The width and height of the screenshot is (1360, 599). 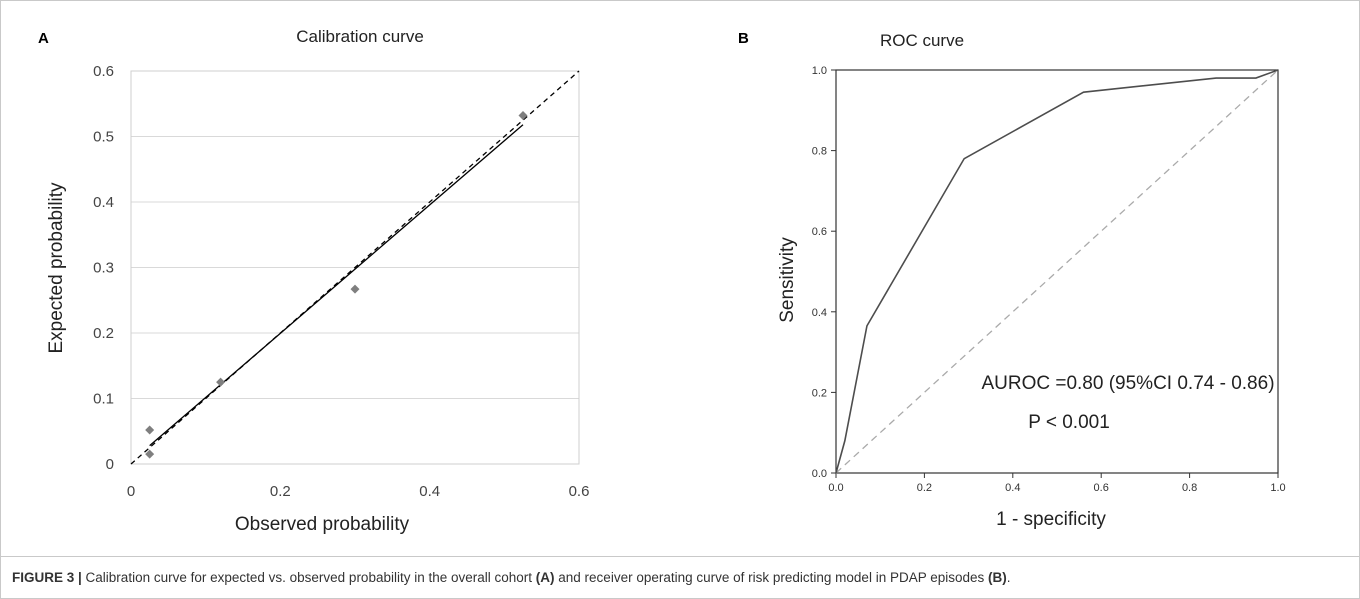 I want to click on panel-b-annotation-p: P < 0.001, so click(x=1069, y=422).